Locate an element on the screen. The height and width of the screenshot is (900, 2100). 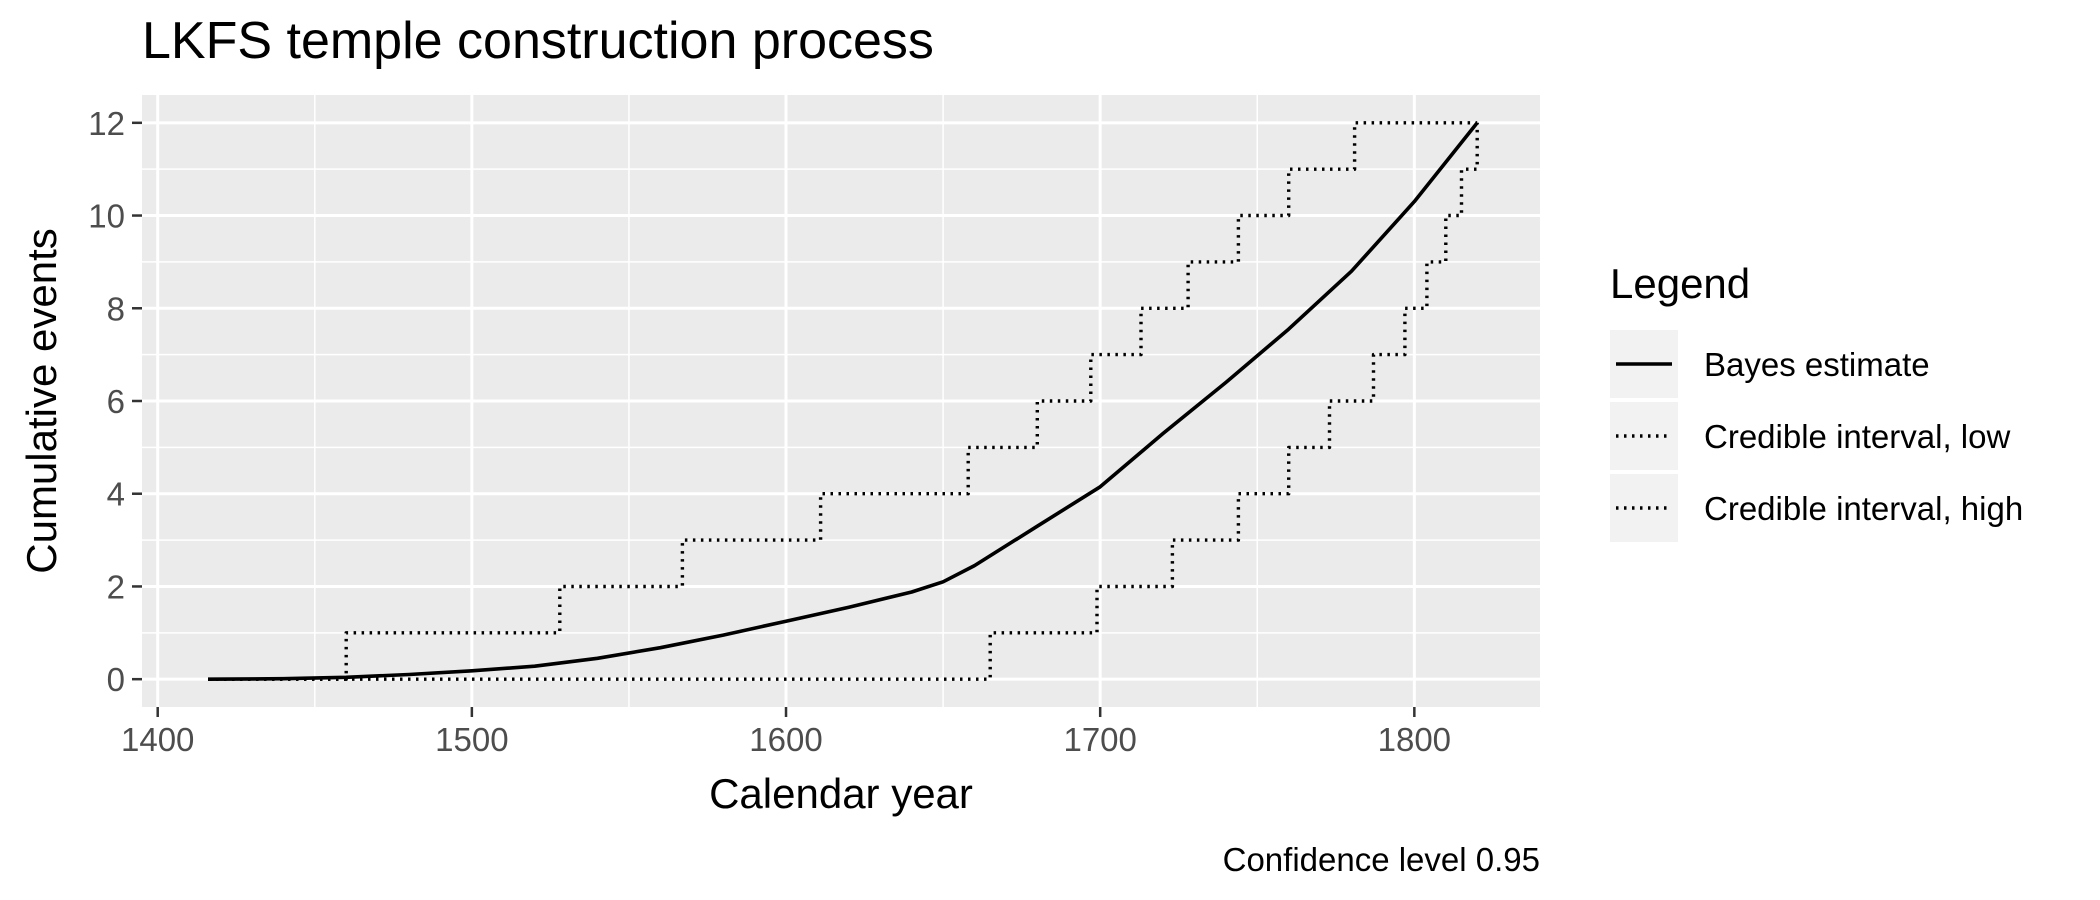
chart-caption: Confidence level 0.95 is located at coordinates (1381, 859).